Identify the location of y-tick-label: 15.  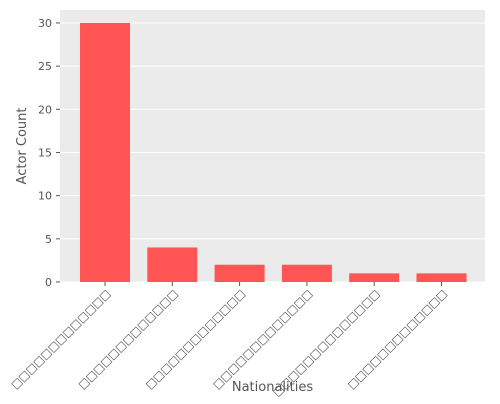
(45, 152).